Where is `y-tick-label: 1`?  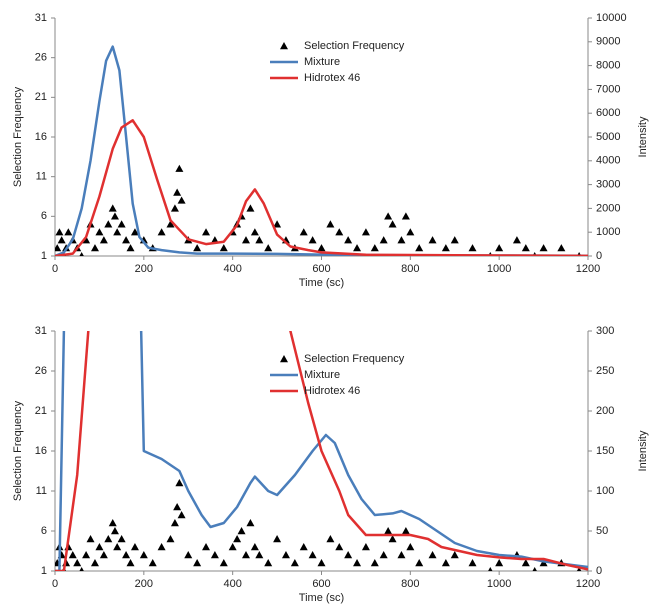 y-tick-label: 1 is located at coordinates (44, 571).